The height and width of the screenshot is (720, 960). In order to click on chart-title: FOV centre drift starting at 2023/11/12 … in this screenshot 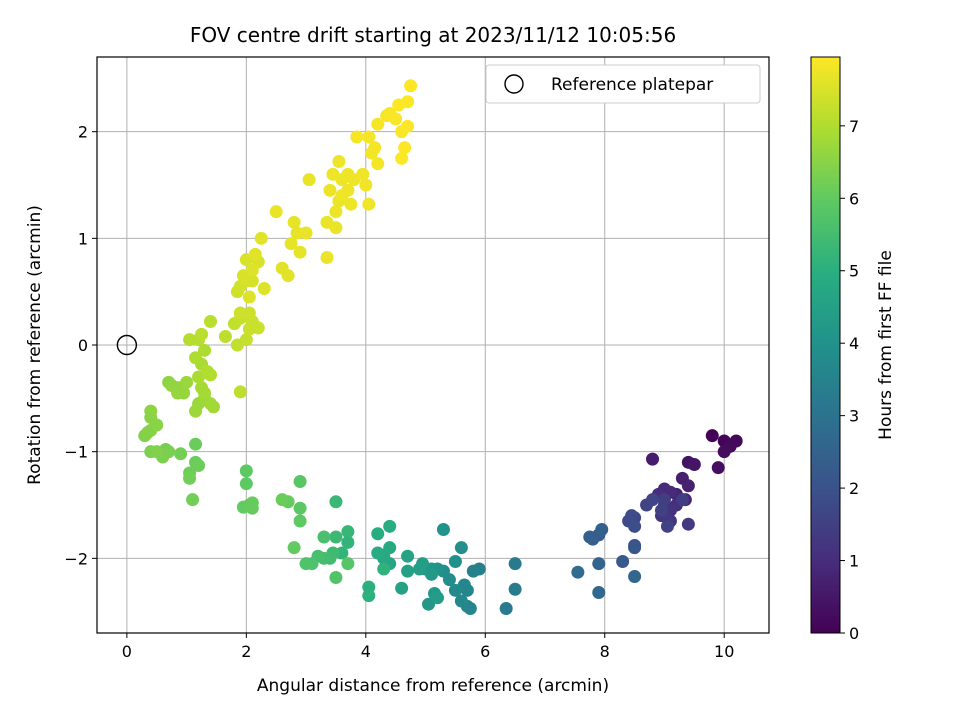, I will do `click(433, 35)`.